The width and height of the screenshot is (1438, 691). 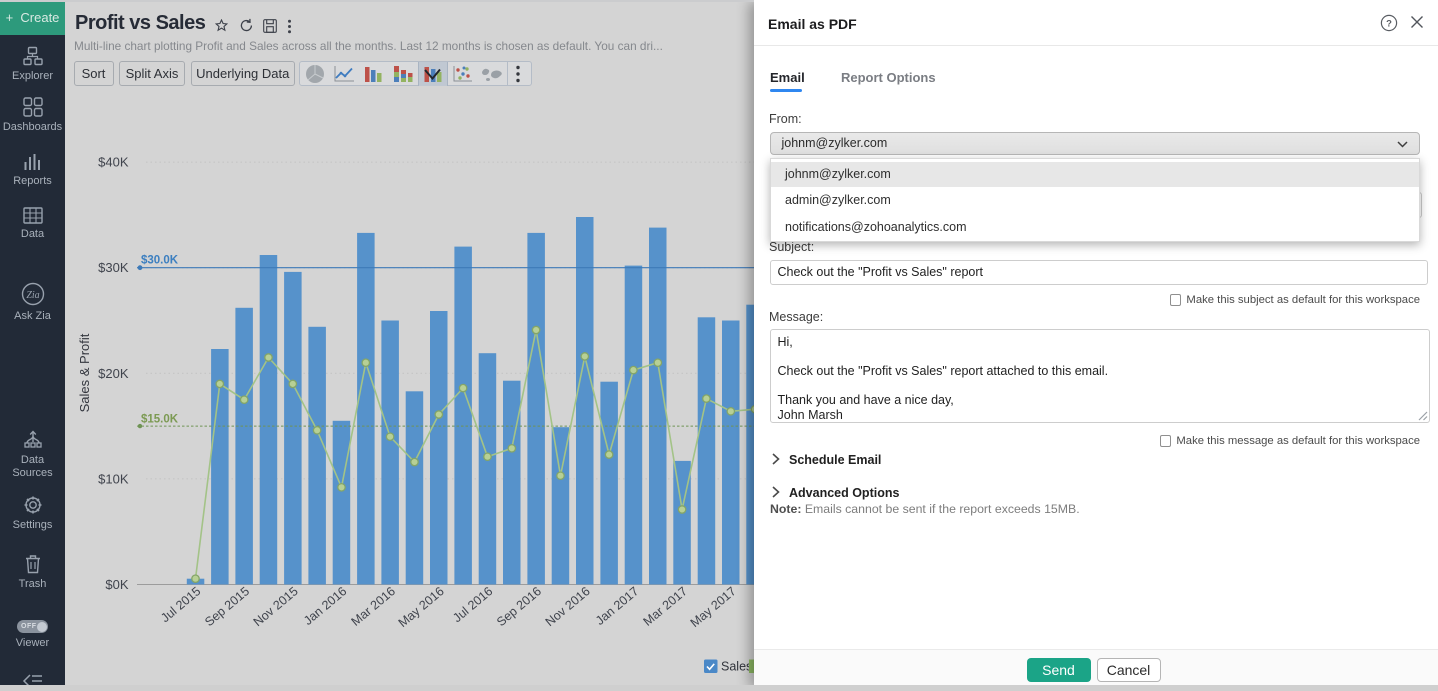 What do you see at coordinates (160, 261) in the screenshot?
I see `svg-text: $30.0K` at bounding box center [160, 261].